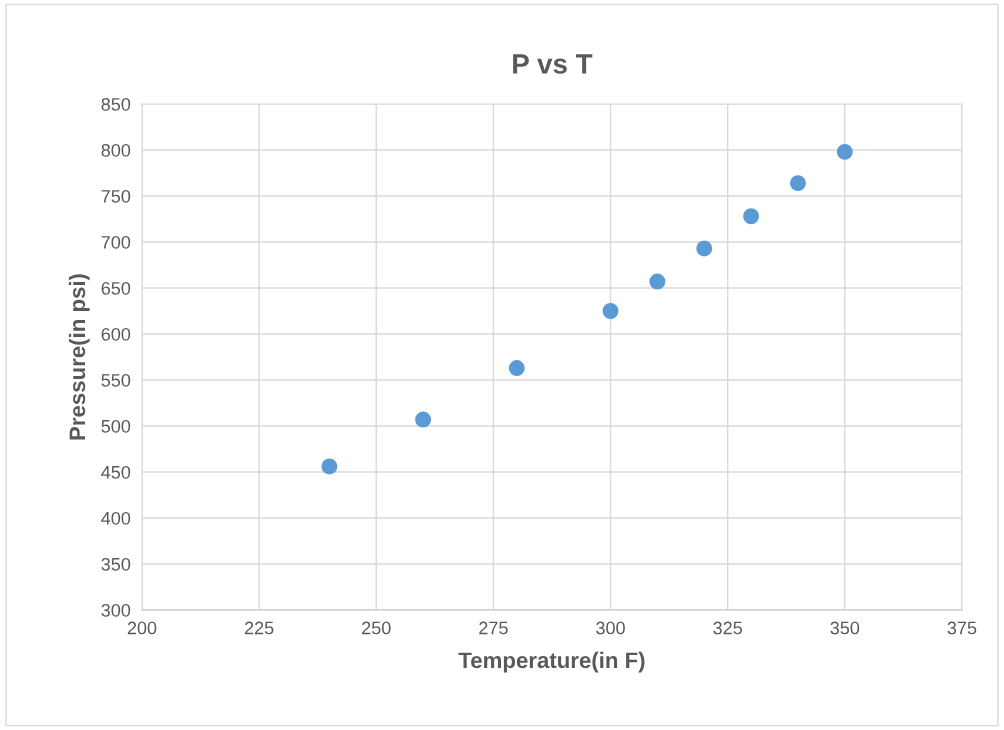 This screenshot has width=1004, height=730. What do you see at coordinates (376, 628) in the screenshot?
I see `x-tick-label: 250` at bounding box center [376, 628].